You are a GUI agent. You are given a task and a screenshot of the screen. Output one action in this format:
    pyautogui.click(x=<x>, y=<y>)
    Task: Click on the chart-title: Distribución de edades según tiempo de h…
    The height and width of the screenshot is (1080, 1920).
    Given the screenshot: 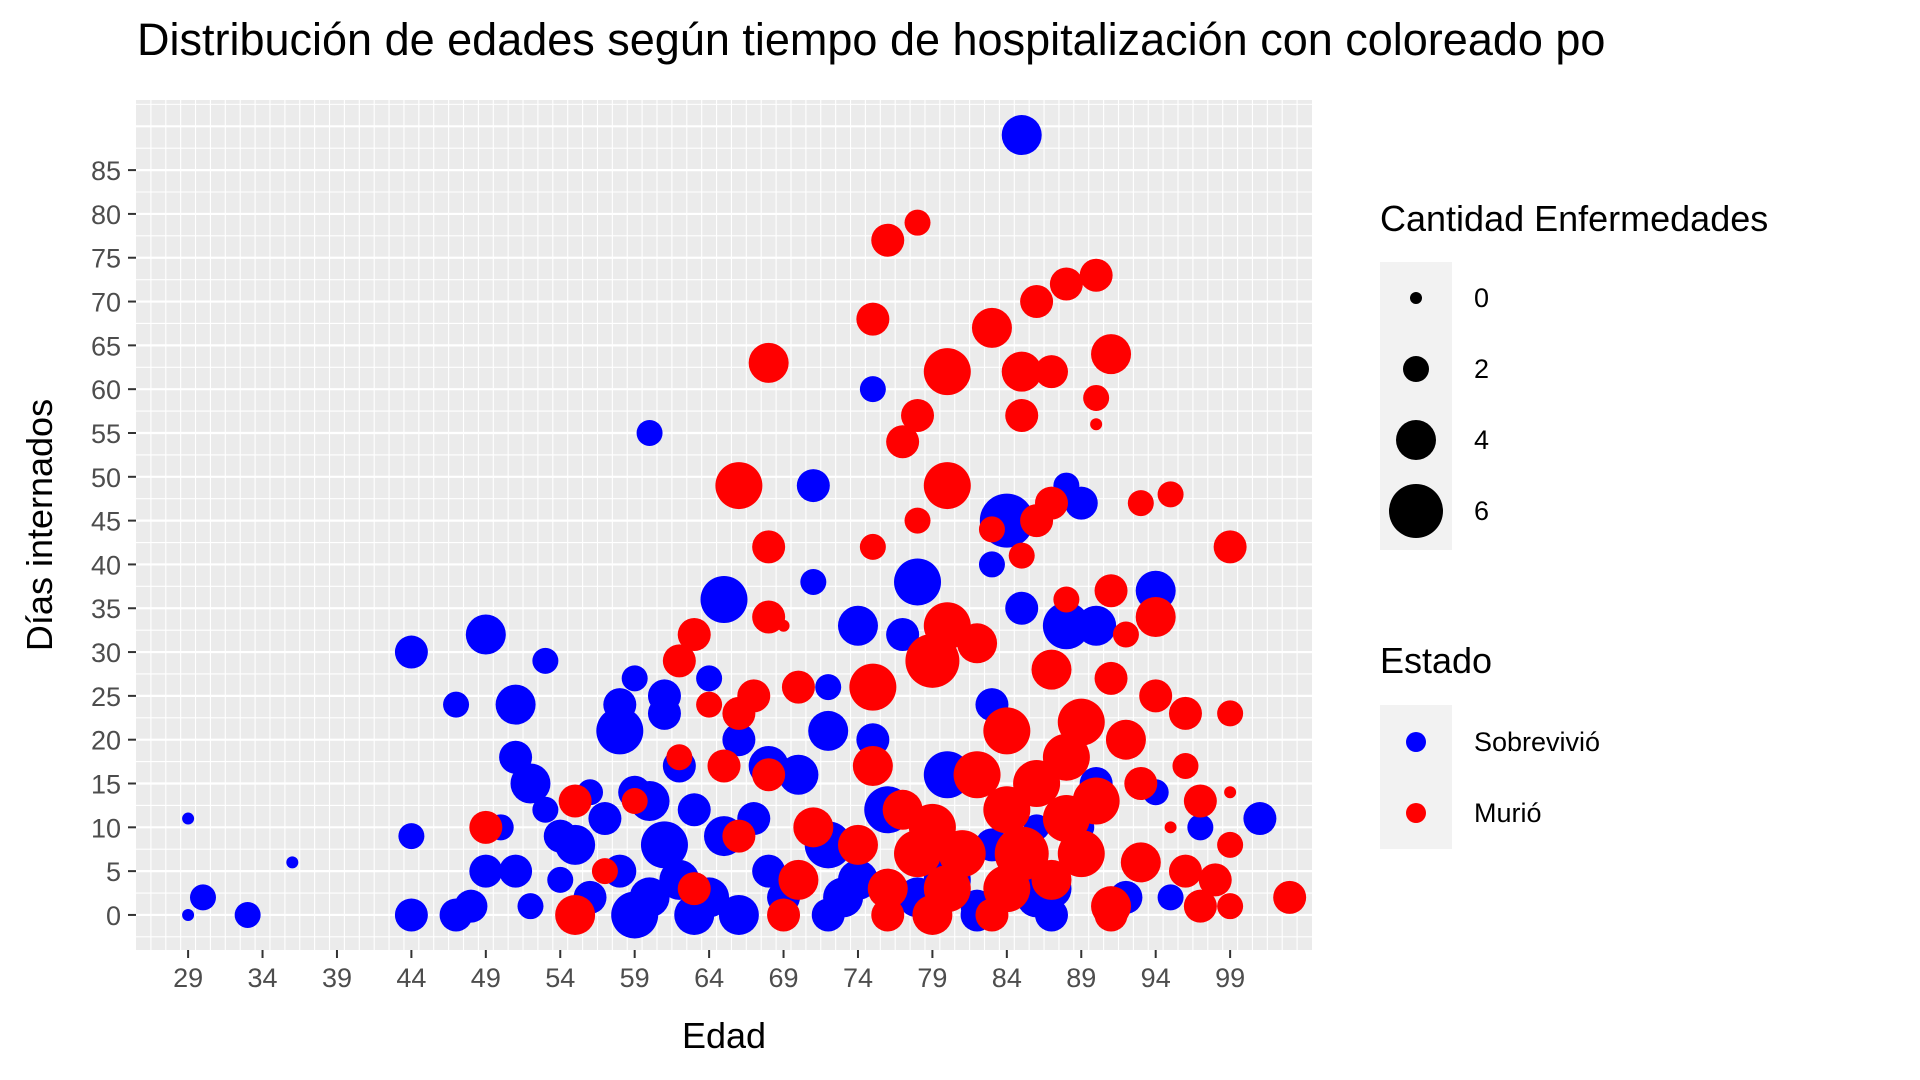 What is the action you would take?
    pyautogui.click(x=871, y=39)
    